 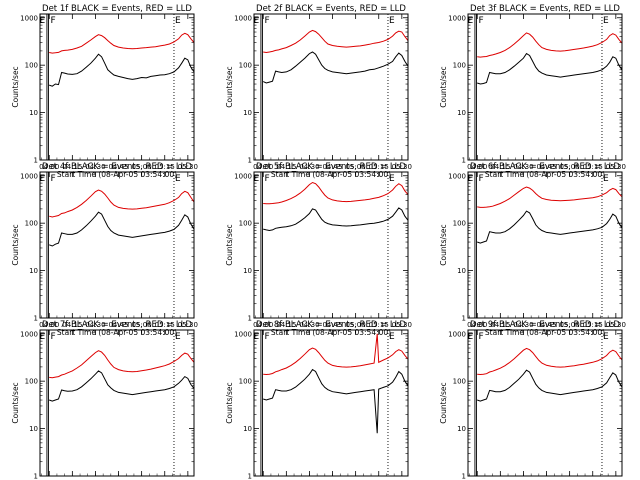 I want to click on panel-title: Det 9f BLACK = Events, RED = LLD, so click(x=545, y=325).